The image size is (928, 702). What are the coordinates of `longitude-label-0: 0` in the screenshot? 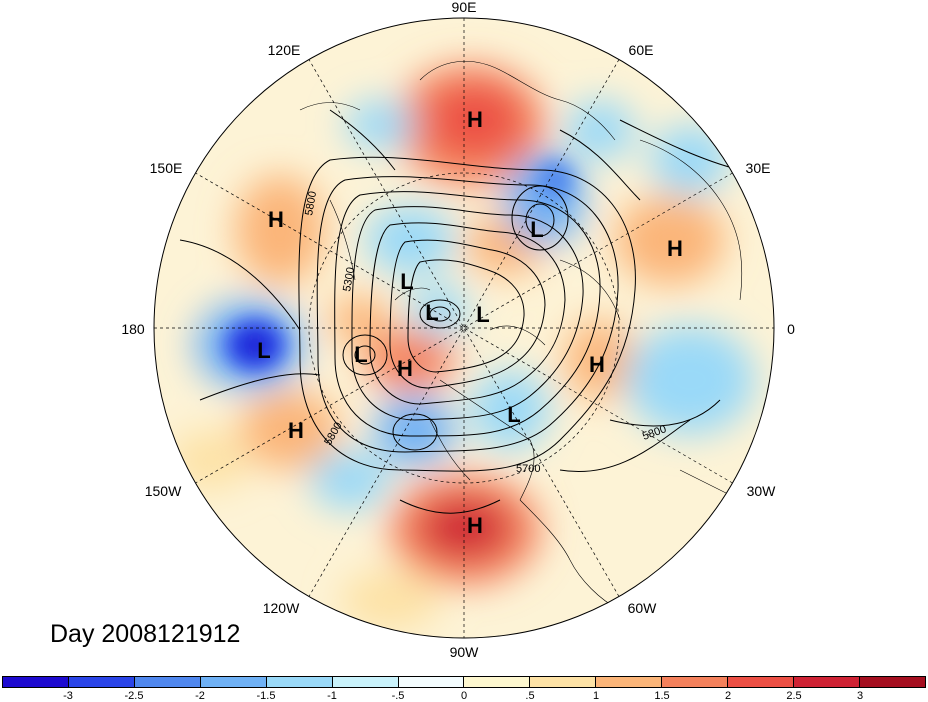 It's located at (791, 329).